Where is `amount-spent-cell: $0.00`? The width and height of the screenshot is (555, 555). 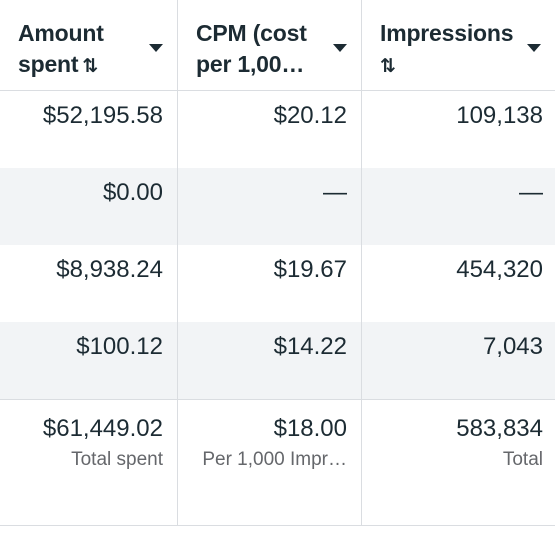 amount-spent-cell: $0.00 is located at coordinates (89, 206).